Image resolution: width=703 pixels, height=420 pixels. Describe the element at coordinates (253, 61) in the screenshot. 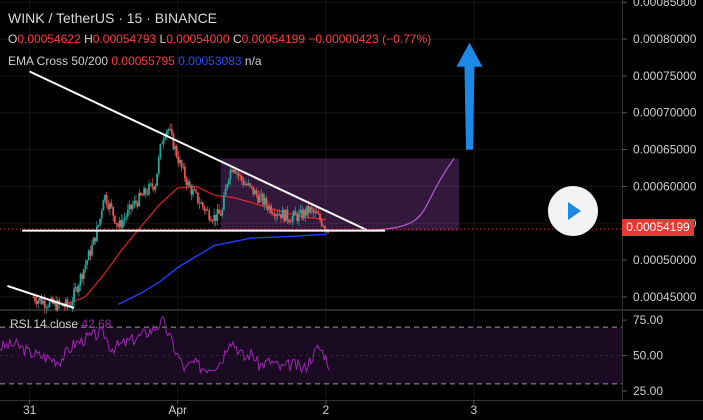

I see `ema-extra-value: n/a` at that location.